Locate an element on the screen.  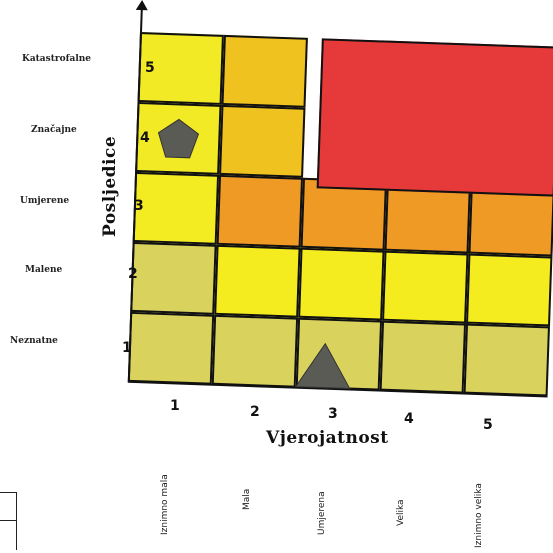
y-category-label: Malene is located at coordinates (44, 270).